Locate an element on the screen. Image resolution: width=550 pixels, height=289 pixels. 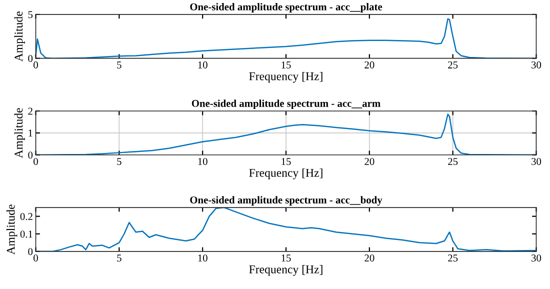
chart-title: One-sided amplitude spectrum - acc__plate is located at coordinates (286, 7).